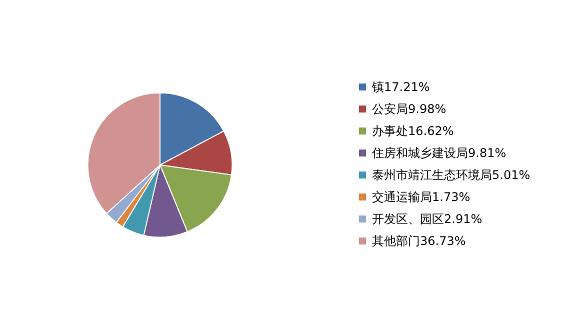  Describe the element at coordinates (409, 109) in the screenshot. I see `legend-label: 公安局9.98%` at that location.